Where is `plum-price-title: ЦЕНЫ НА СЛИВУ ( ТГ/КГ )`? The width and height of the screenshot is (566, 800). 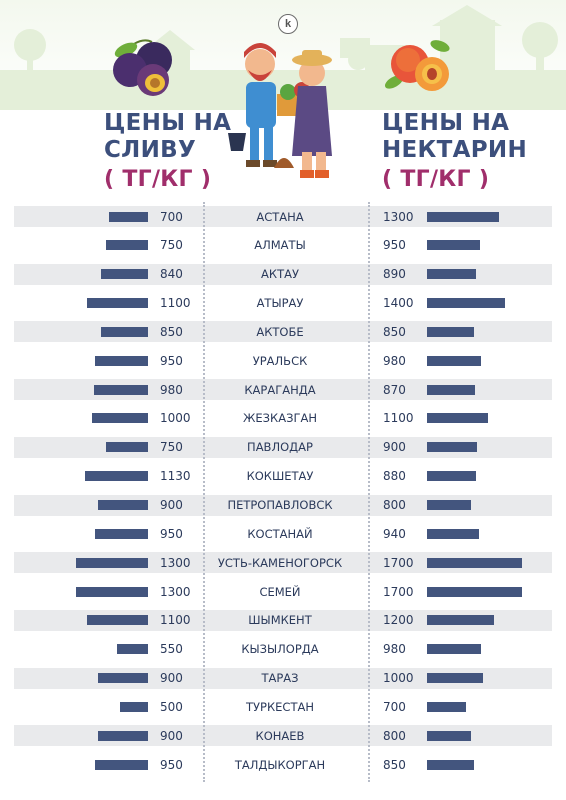 plum-price-title: ЦЕНЫ НА СЛИВУ ( ТГ/КГ ) is located at coordinates (167, 151).